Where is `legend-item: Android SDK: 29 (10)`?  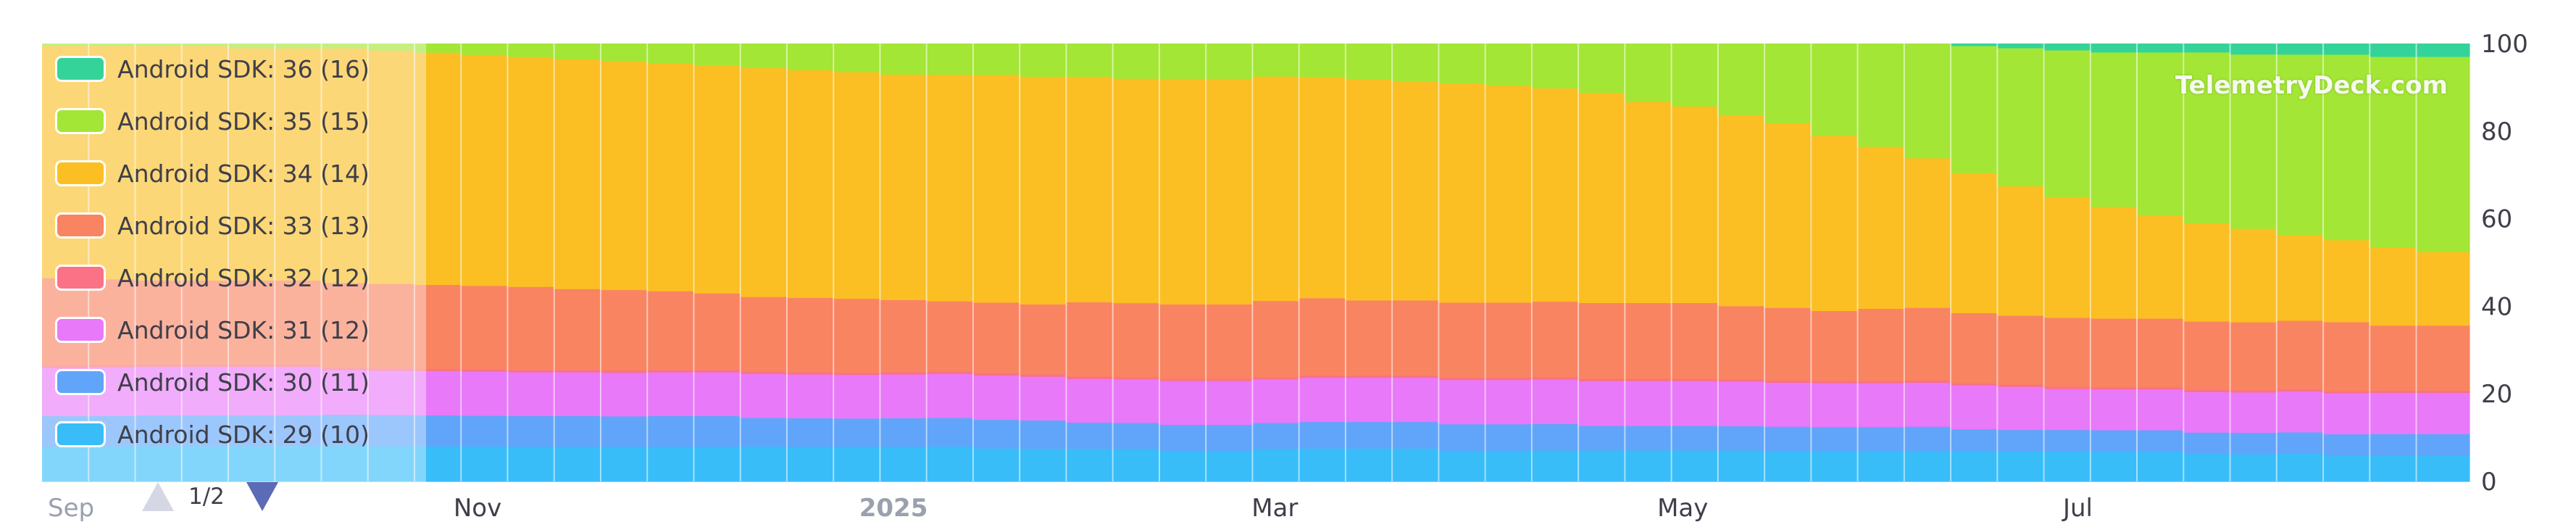
legend-item: Android SDK: 29 (10) is located at coordinates (212, 434).